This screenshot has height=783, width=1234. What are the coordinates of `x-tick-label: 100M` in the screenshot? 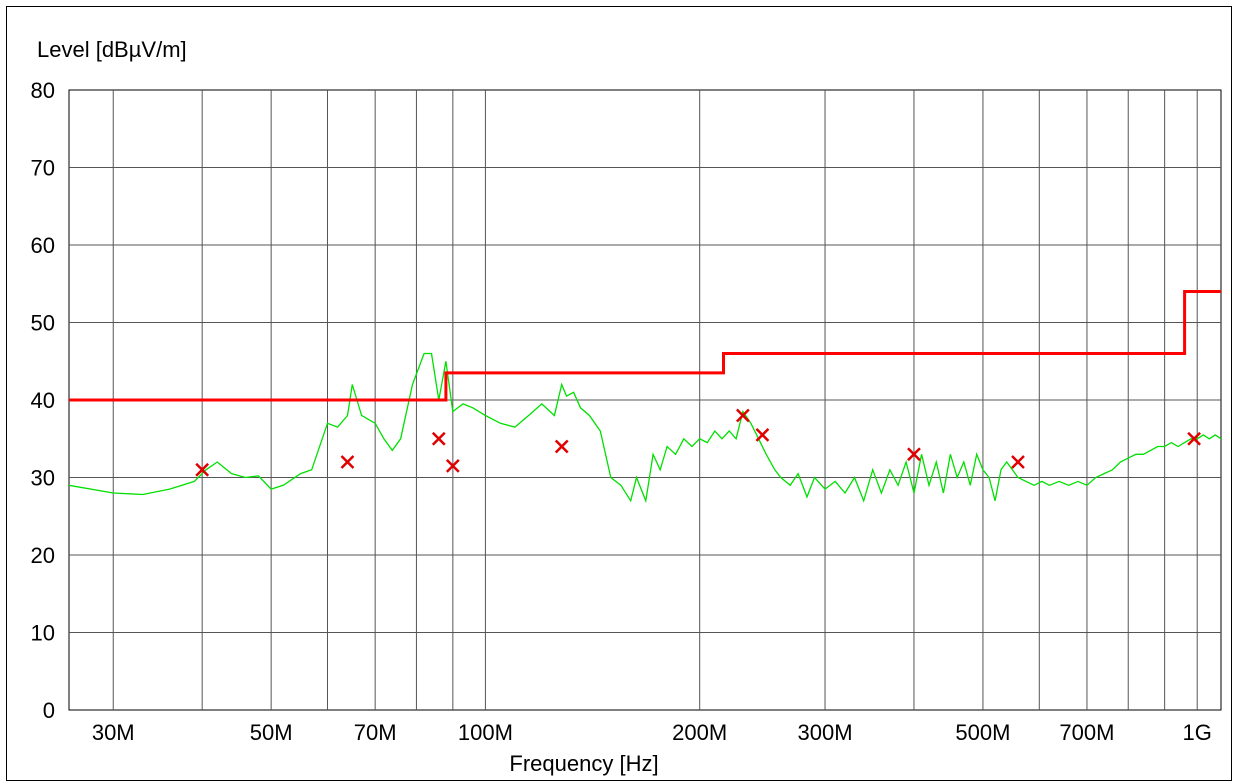 It's located at (485, 732).